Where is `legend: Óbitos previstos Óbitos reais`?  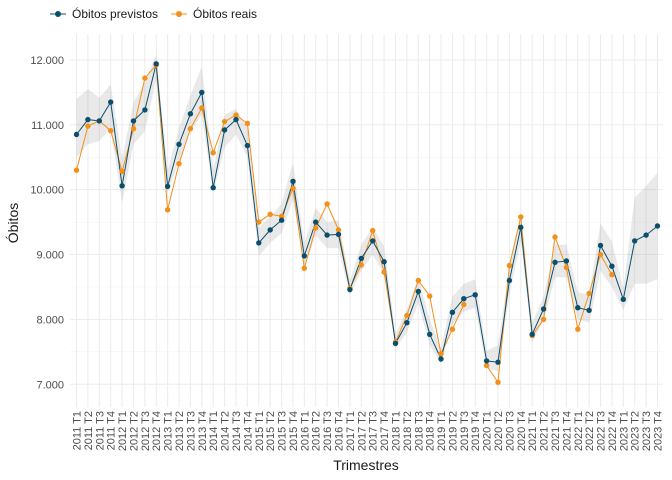 legend: Óbitos previstos Óbitos reais is located at coordinates (153, 13).